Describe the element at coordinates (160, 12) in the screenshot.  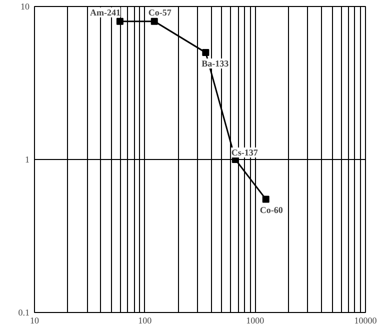
I see `annotation: Co-57` at that location.